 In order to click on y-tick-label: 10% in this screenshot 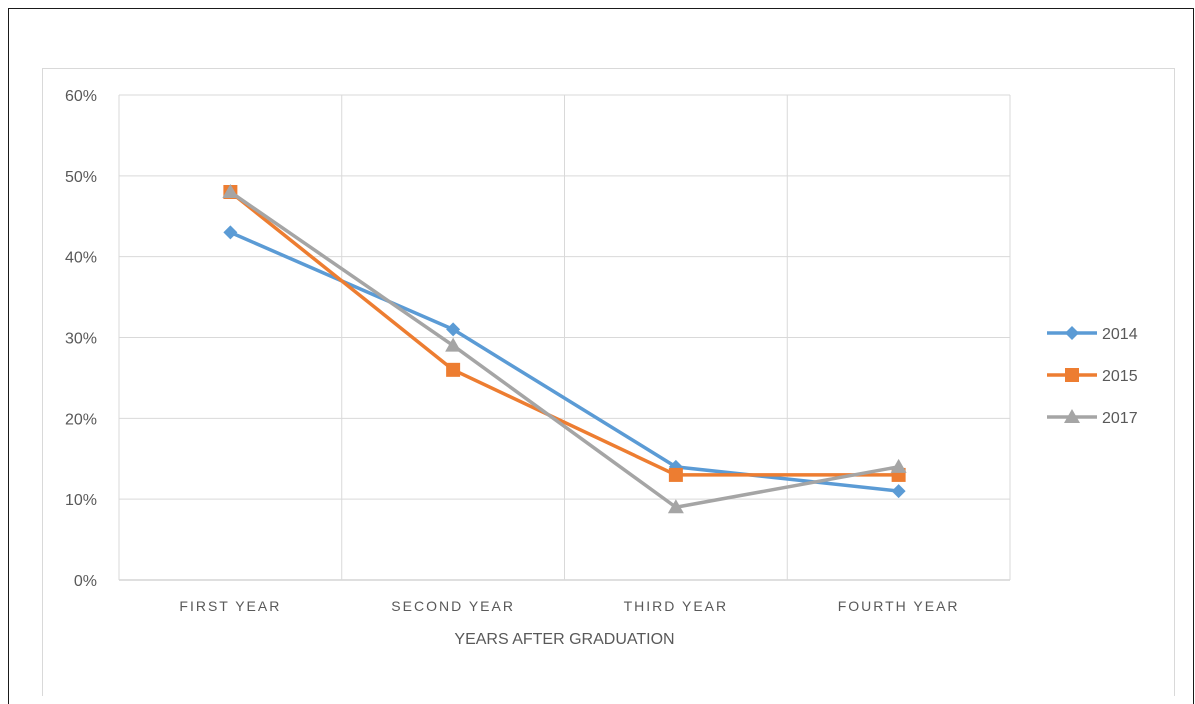, I will do `click(81, 500)`.